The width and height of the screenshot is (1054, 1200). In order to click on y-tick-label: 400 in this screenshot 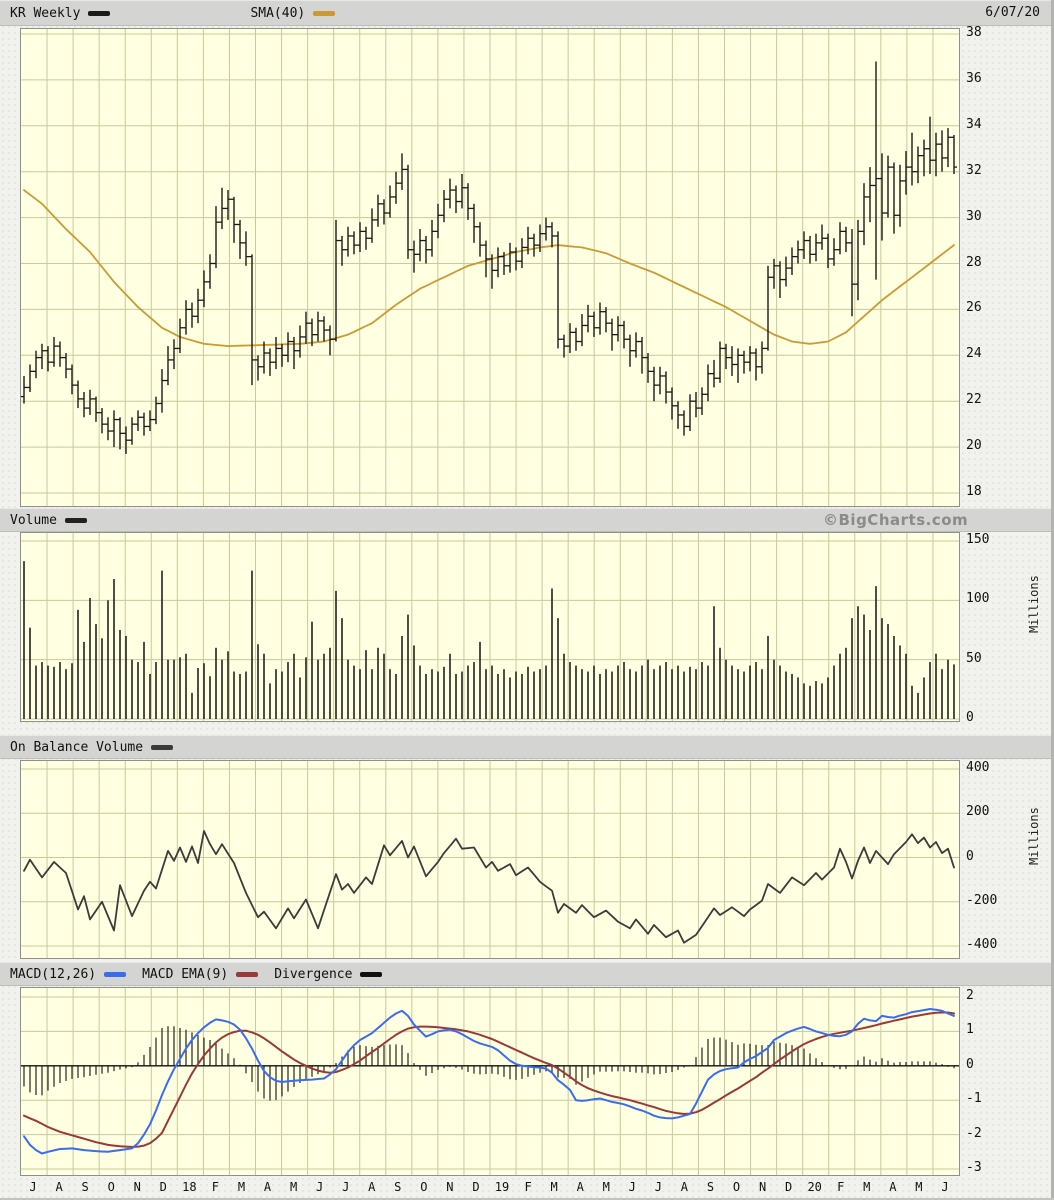, I will do `click(978, 767)`.